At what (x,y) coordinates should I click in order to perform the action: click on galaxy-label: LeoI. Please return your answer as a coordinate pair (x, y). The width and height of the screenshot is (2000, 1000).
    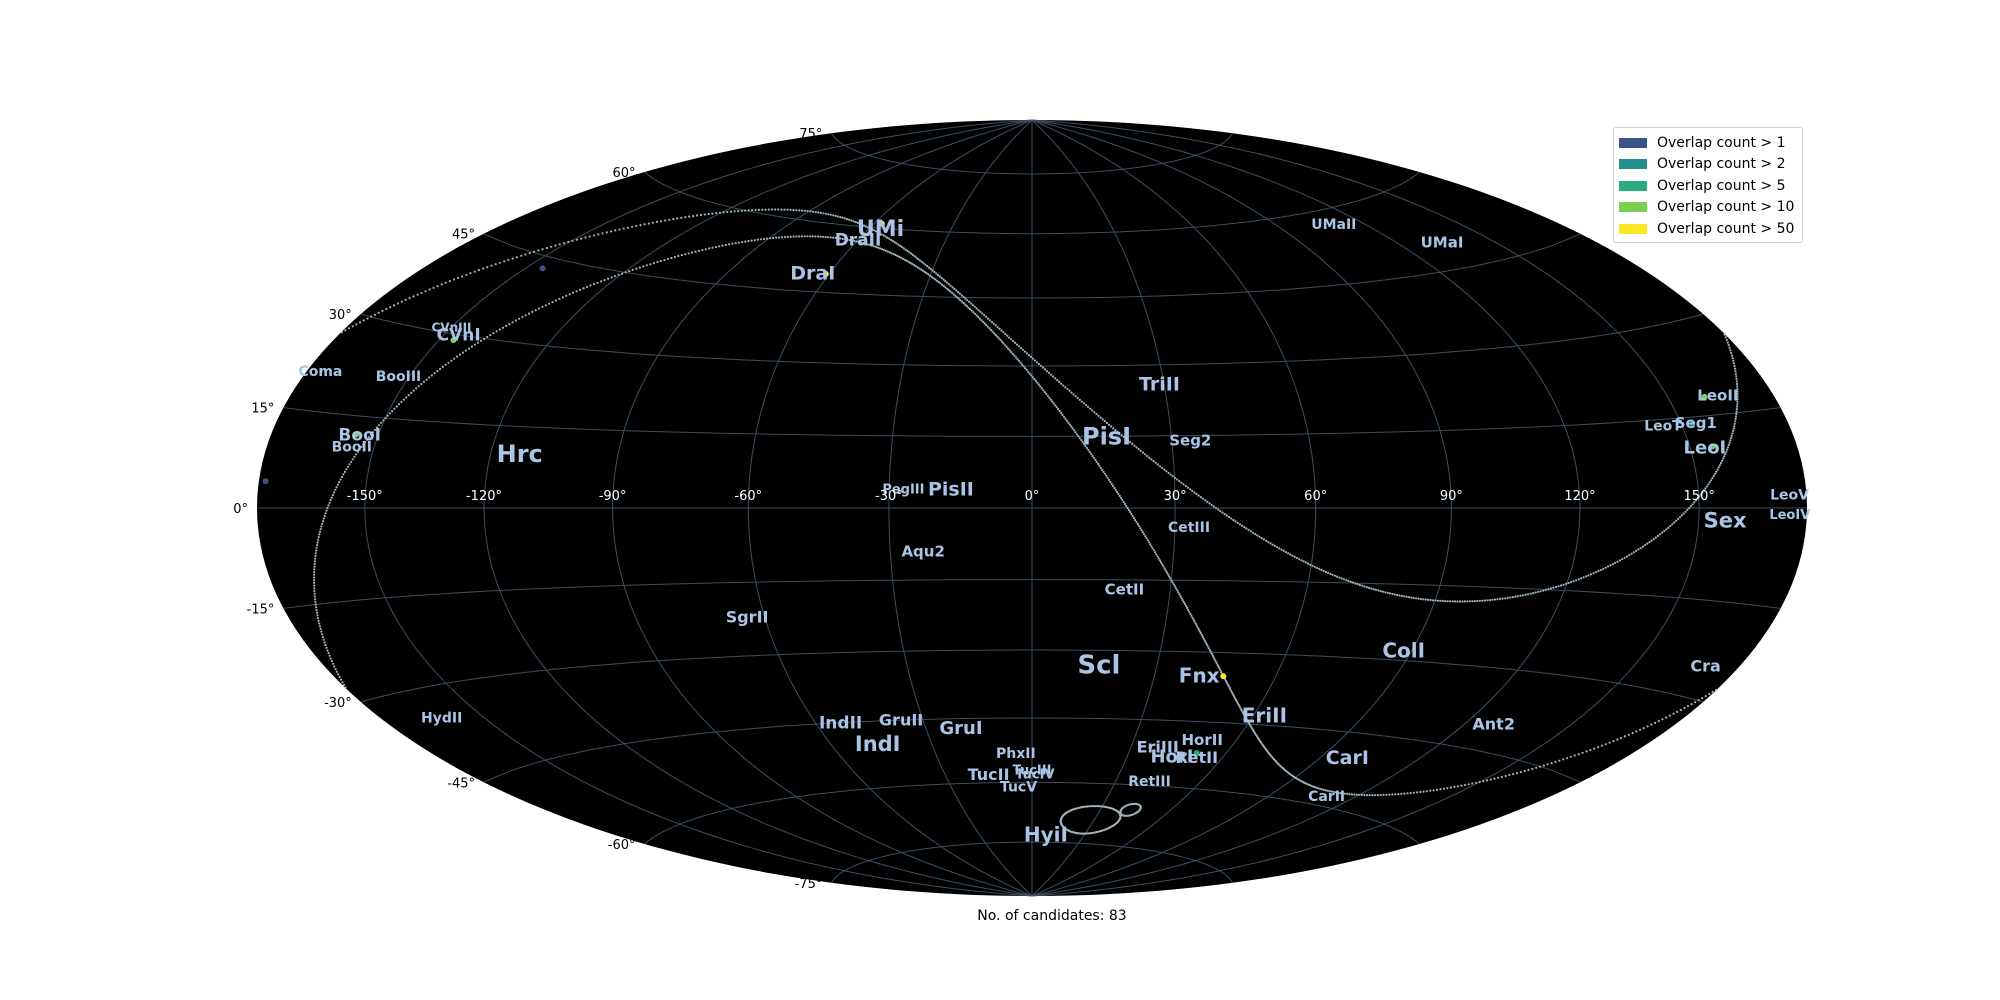
    Looking at the image, I should click on (1705, 447).